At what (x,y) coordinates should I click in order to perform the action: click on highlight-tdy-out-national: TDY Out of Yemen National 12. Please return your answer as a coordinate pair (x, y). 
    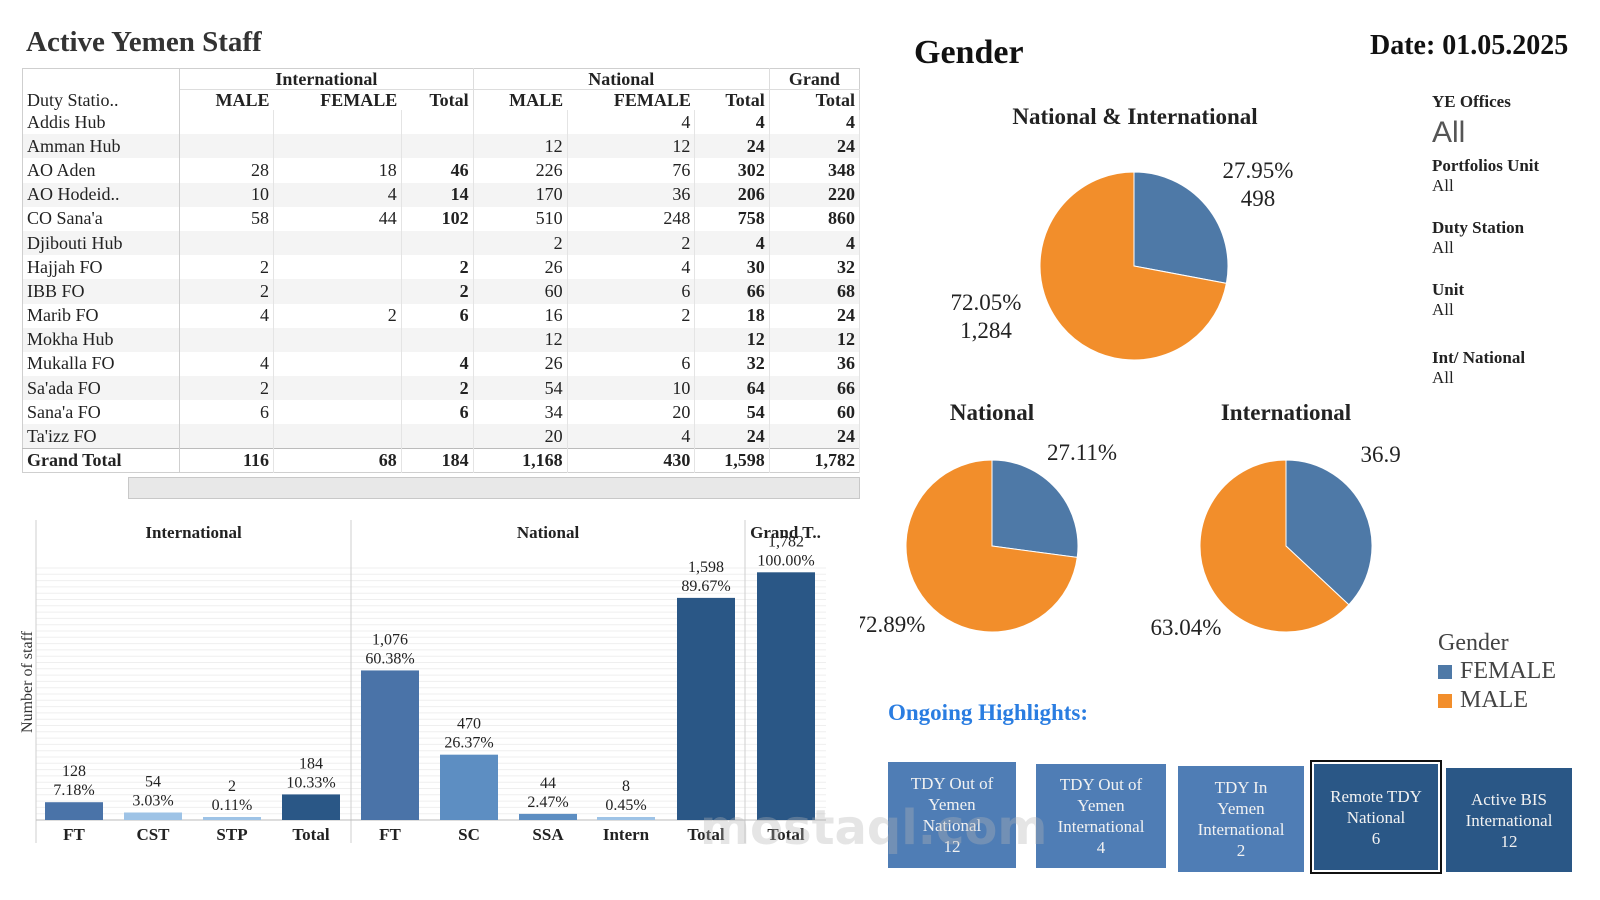
    Looking at the image, I should click on (952, 815).